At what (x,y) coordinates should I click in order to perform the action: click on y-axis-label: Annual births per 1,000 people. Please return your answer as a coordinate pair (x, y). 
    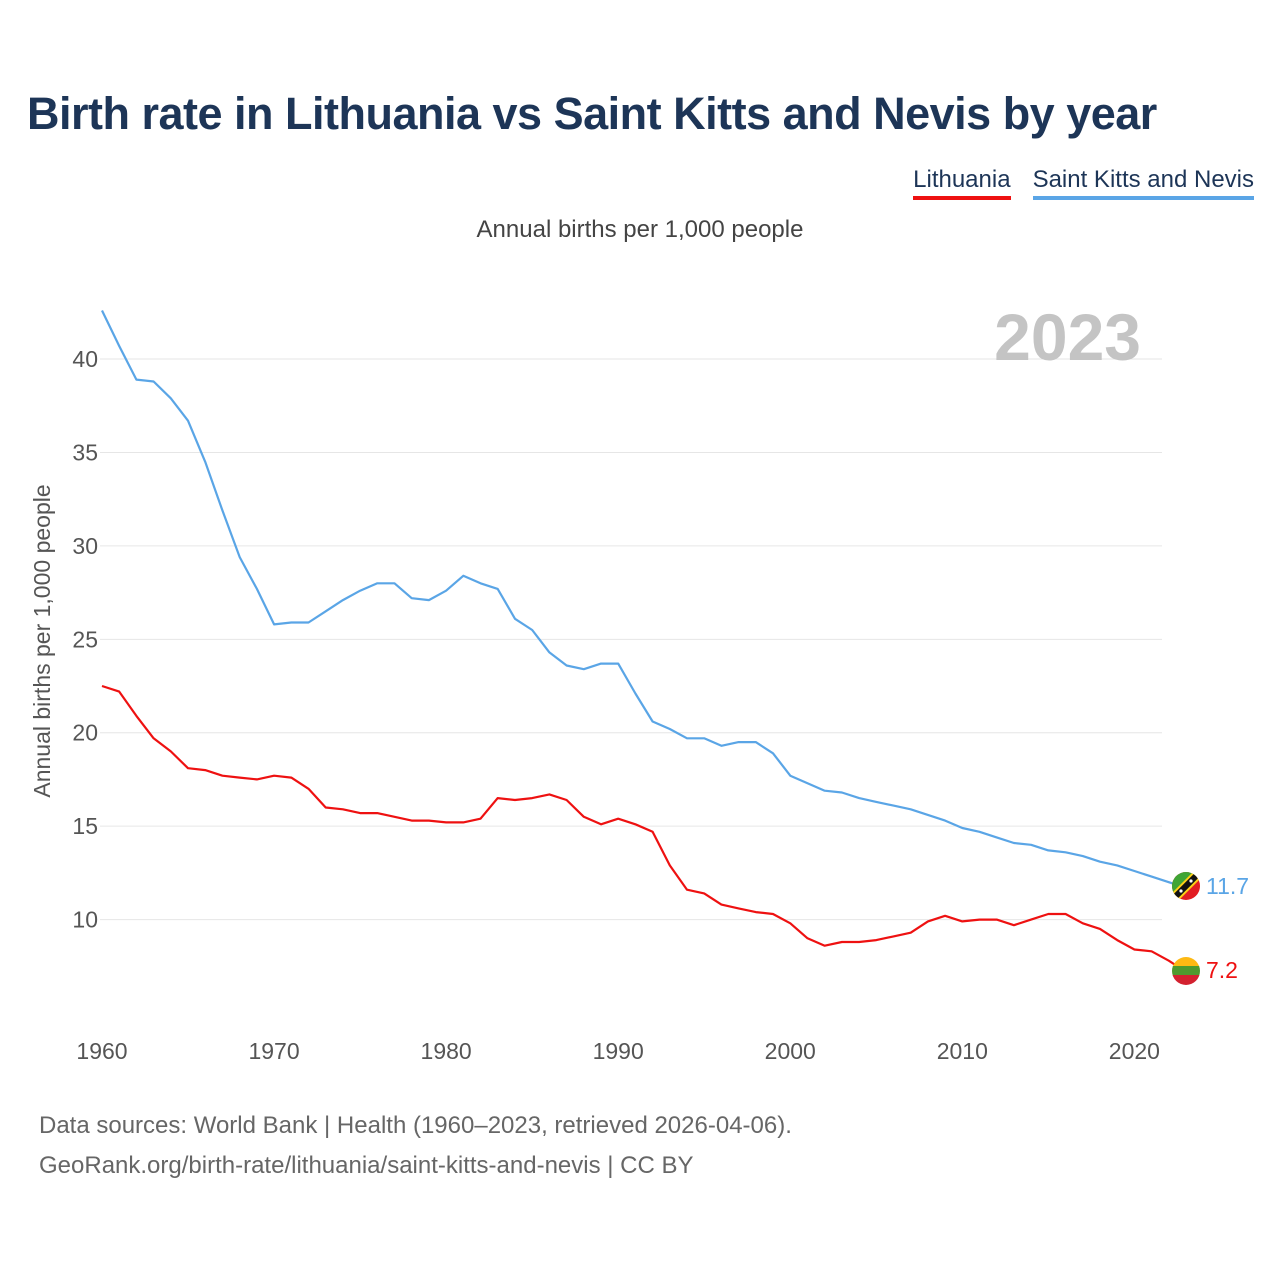
    Looking at the image, I should click on (42, 640).